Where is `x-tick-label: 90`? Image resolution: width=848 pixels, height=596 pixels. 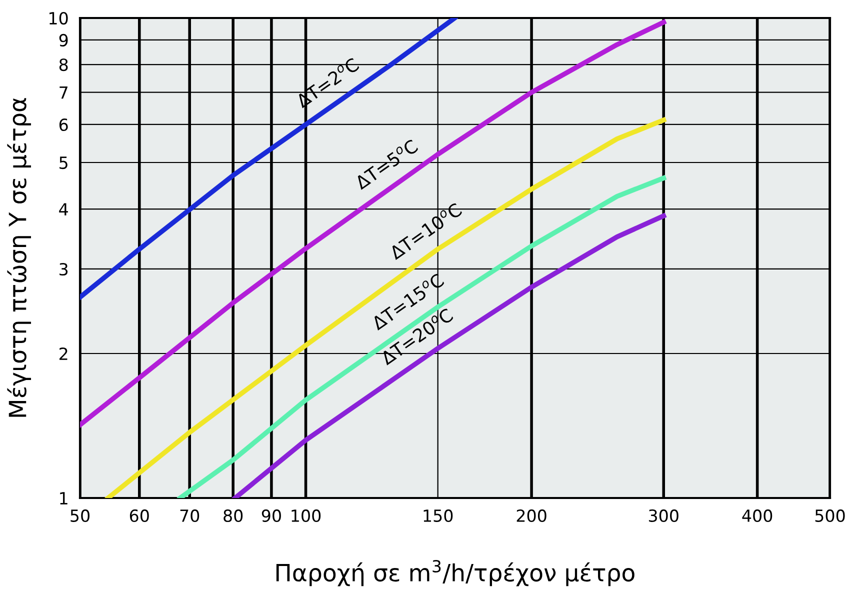 x-tick-label: 90 is located at coordinates (271, 515).